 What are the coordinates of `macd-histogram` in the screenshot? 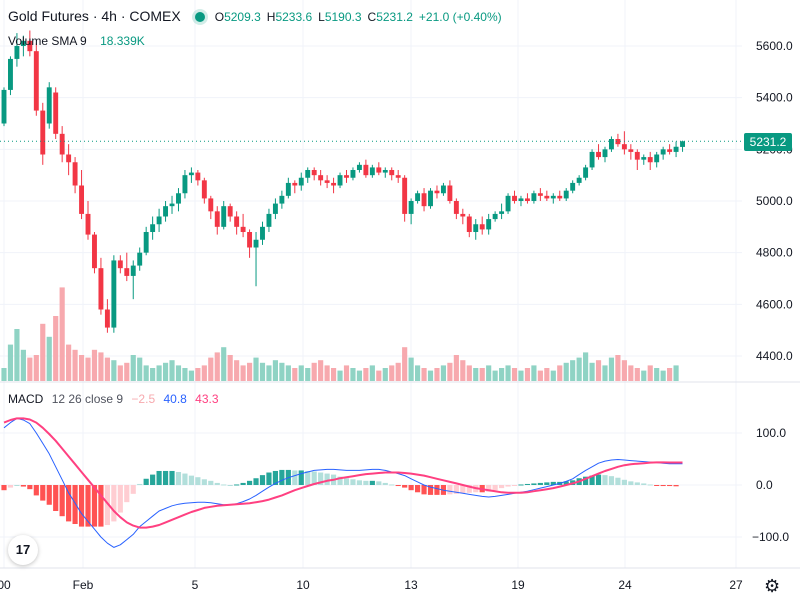 It's located at (340, 498).